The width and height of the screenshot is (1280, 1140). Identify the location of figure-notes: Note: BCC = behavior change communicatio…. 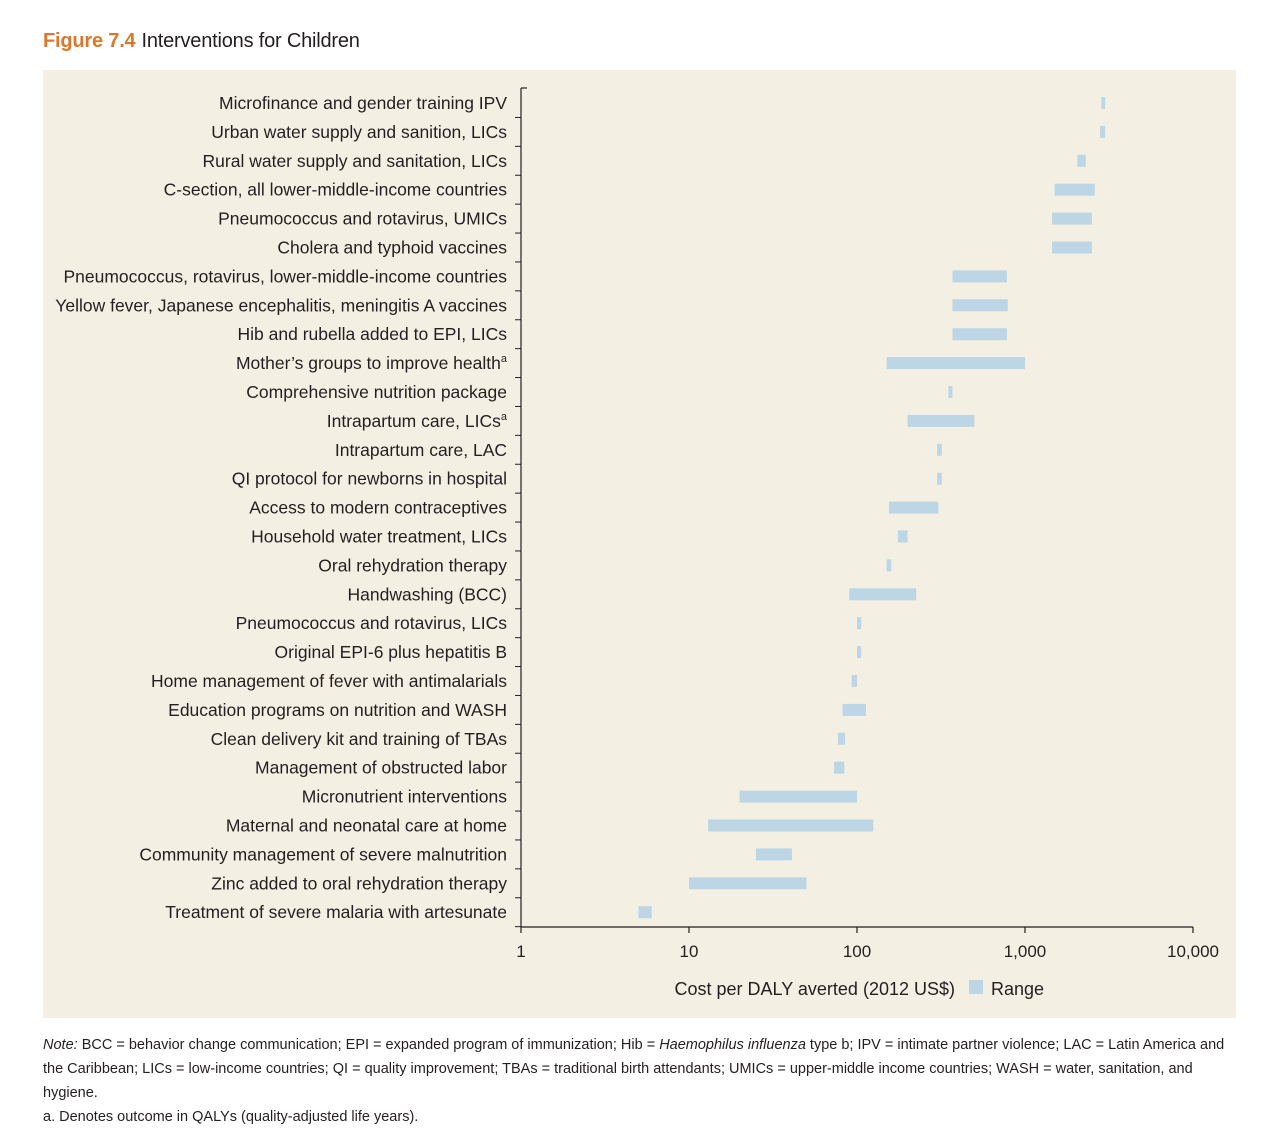
(638, 1081).